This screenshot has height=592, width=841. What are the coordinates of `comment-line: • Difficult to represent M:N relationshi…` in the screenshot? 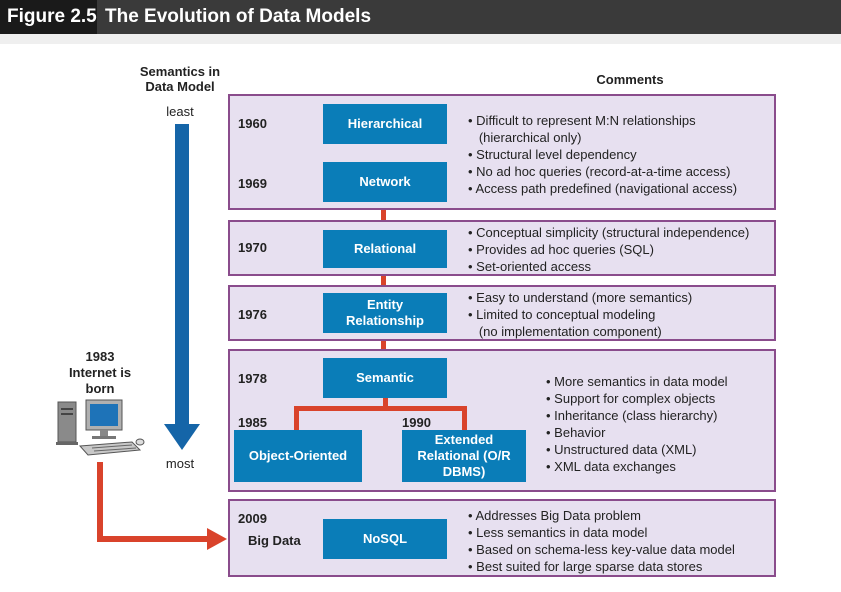 It's located at (582, 120).